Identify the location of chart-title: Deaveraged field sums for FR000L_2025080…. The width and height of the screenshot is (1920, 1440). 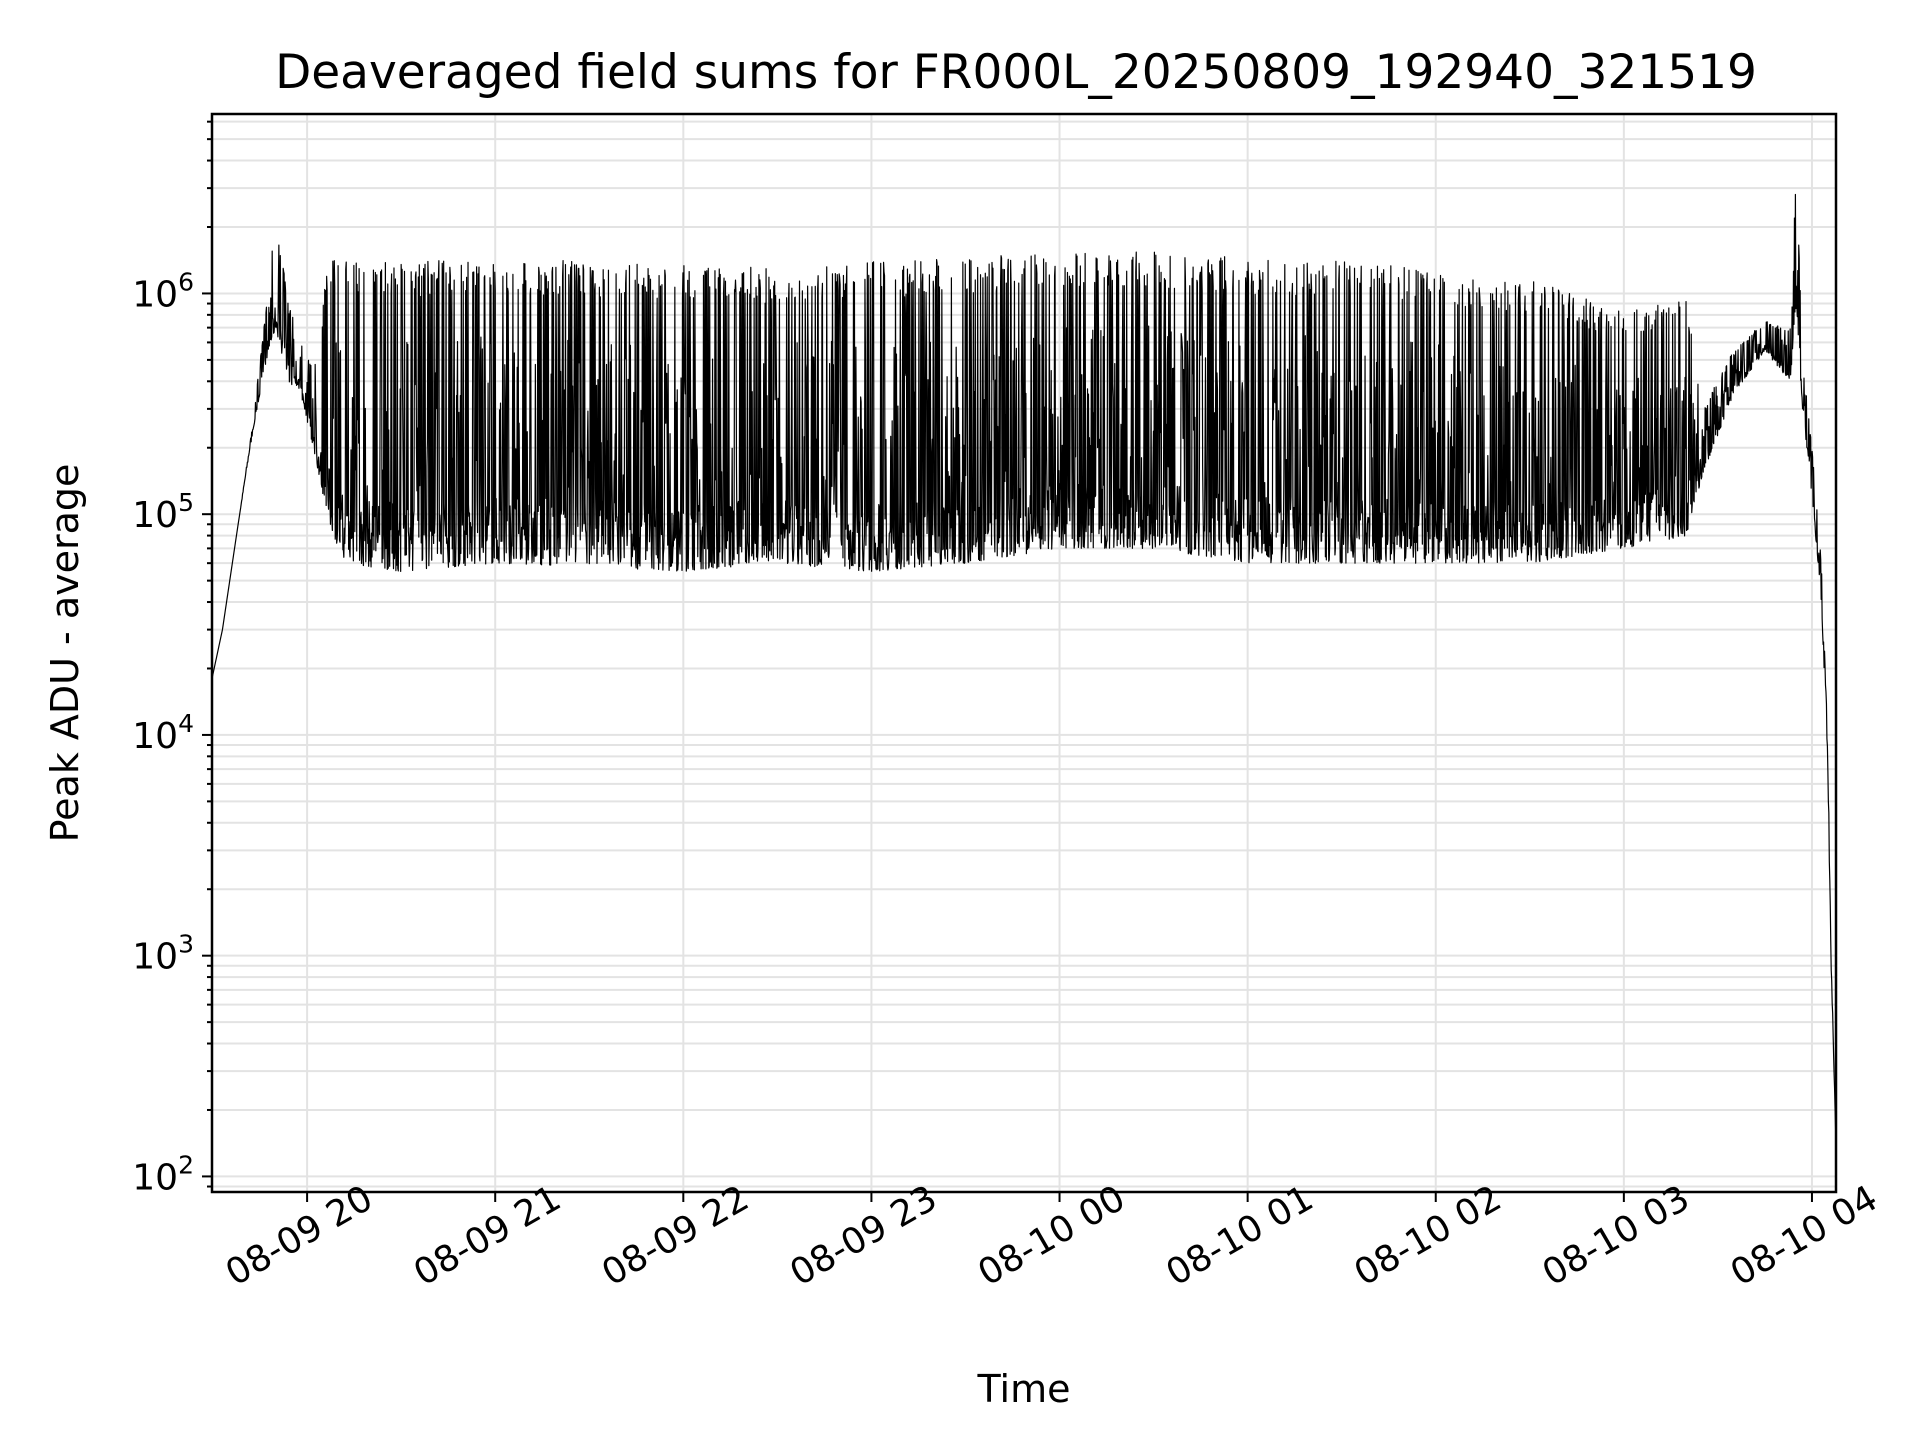
(1016, 72).